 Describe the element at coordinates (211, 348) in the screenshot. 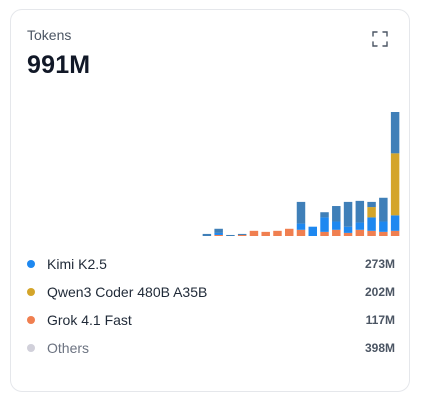

I see `legend-item-others: Others 398M` at that location.